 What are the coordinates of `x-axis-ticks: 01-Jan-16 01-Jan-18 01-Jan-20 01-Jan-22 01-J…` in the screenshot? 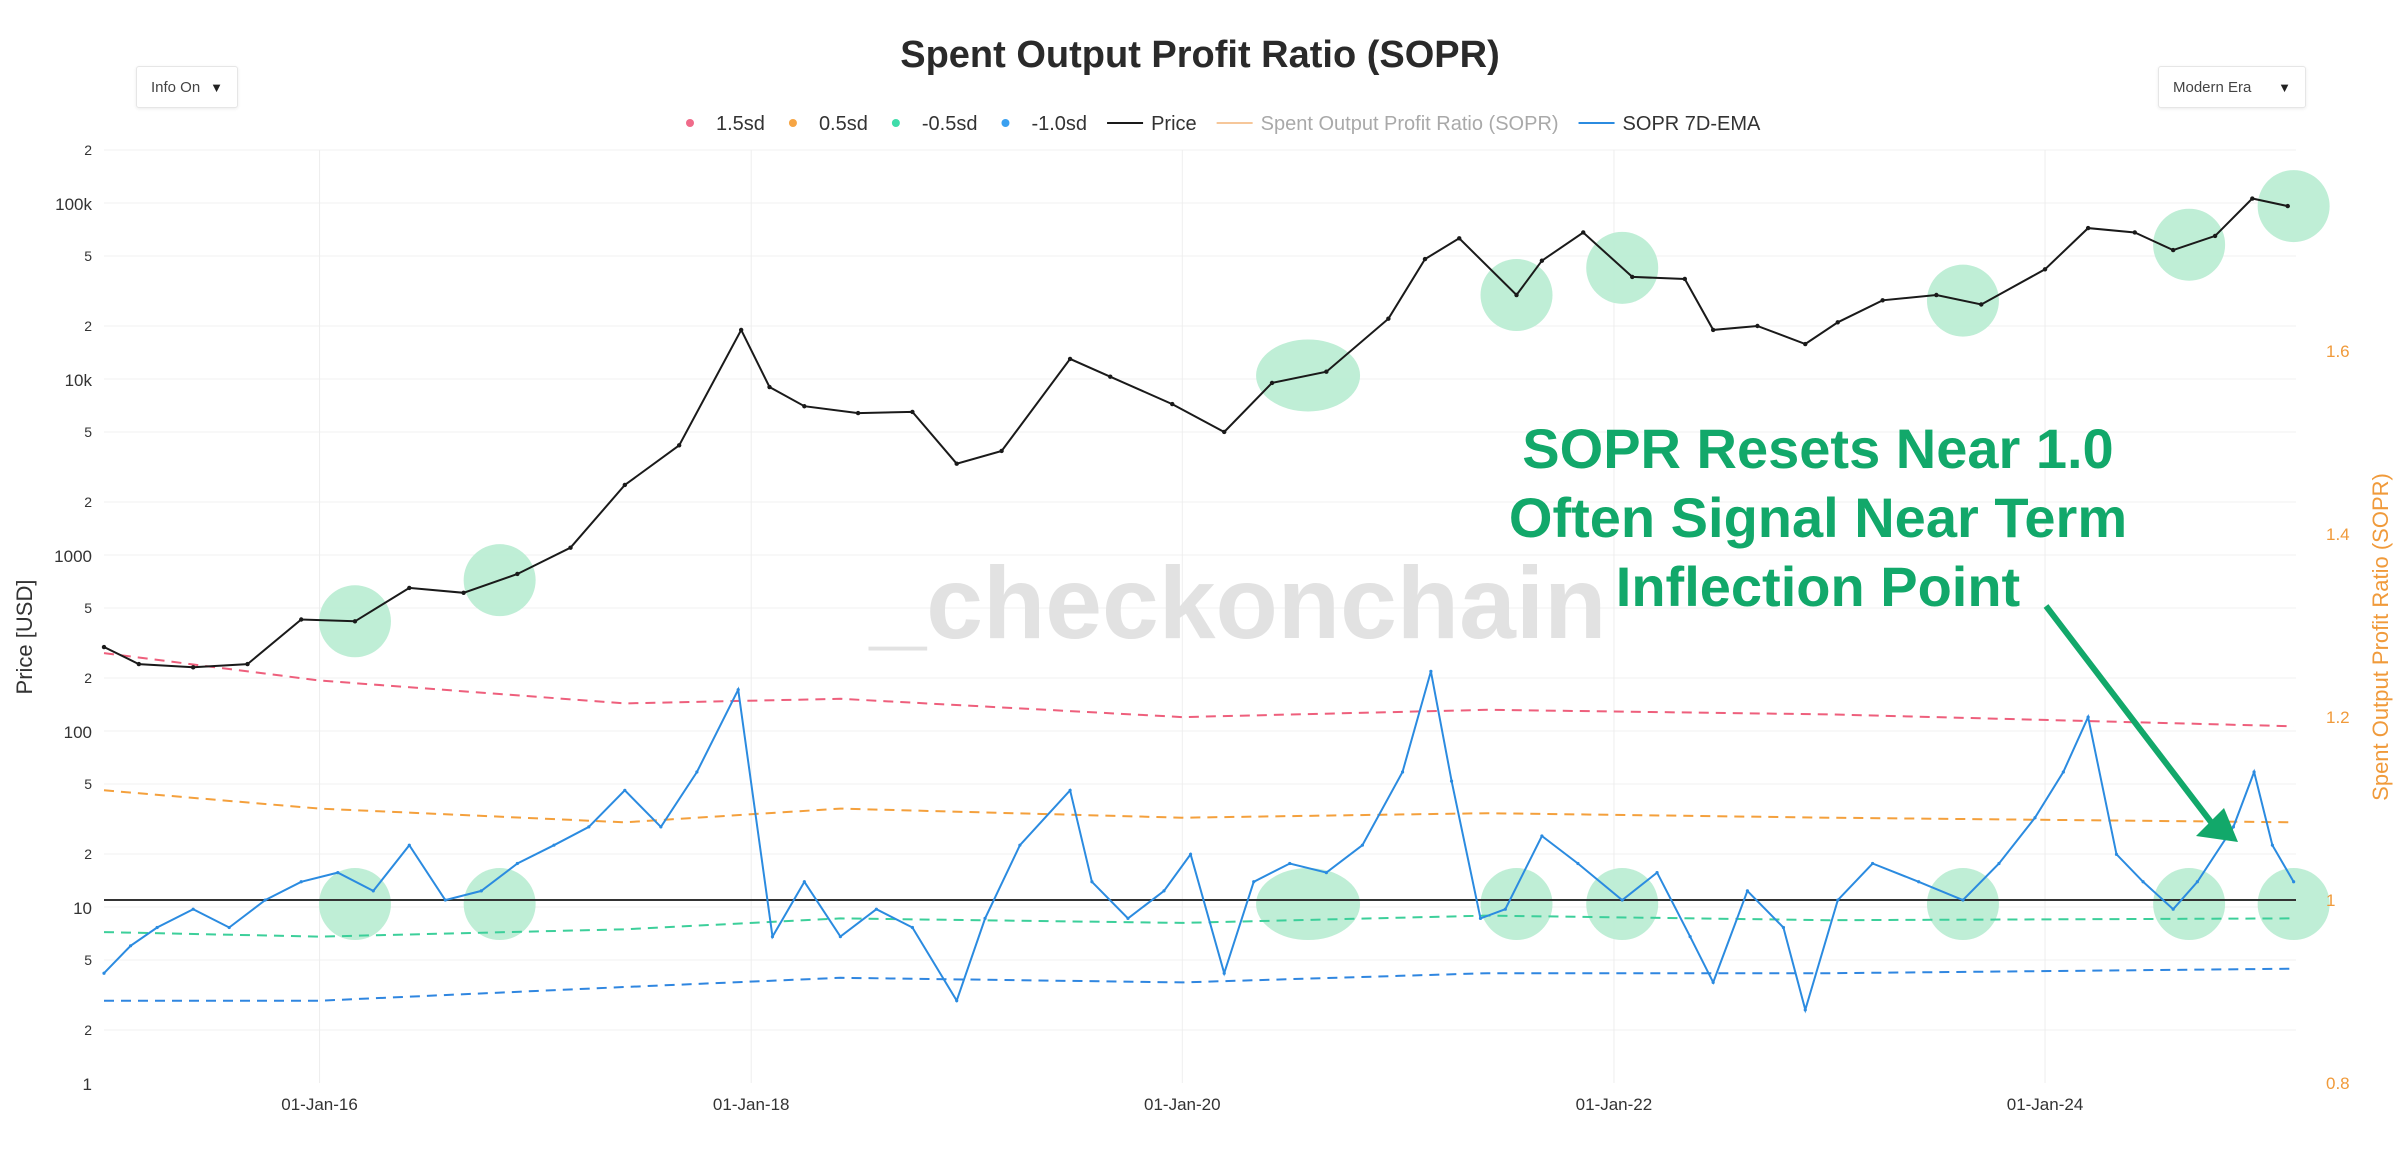 It's located at (1182, 1104).